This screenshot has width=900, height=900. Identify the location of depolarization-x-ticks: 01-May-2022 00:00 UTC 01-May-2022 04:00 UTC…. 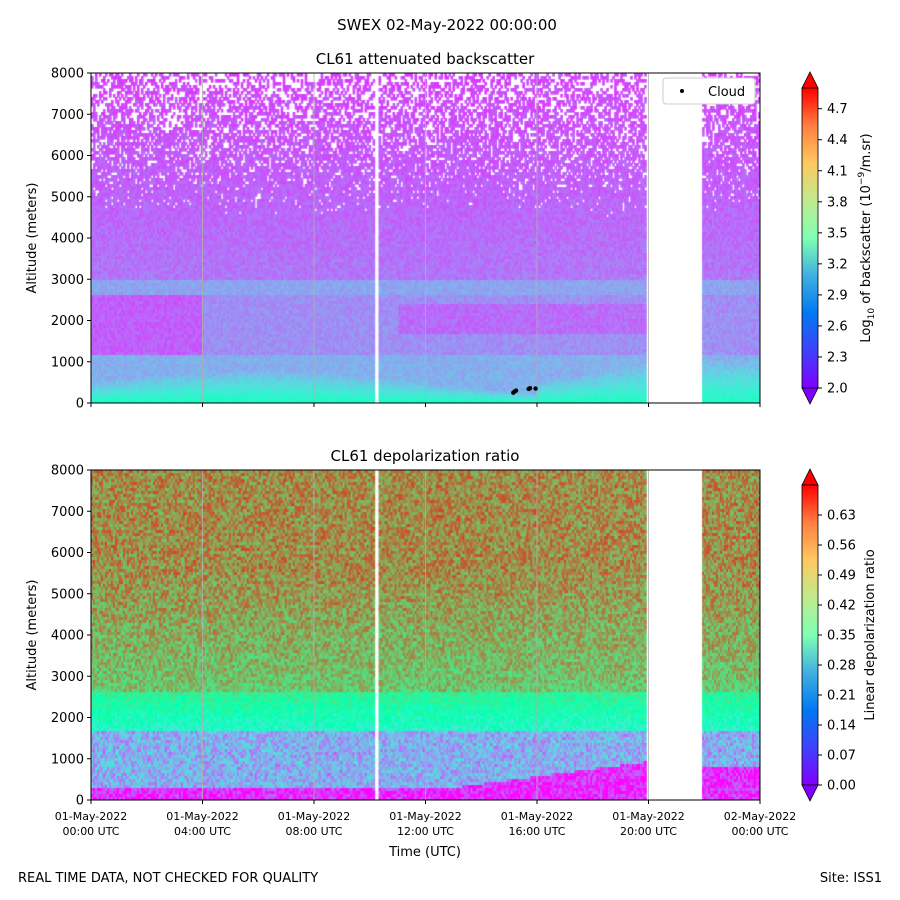
(425, 819).